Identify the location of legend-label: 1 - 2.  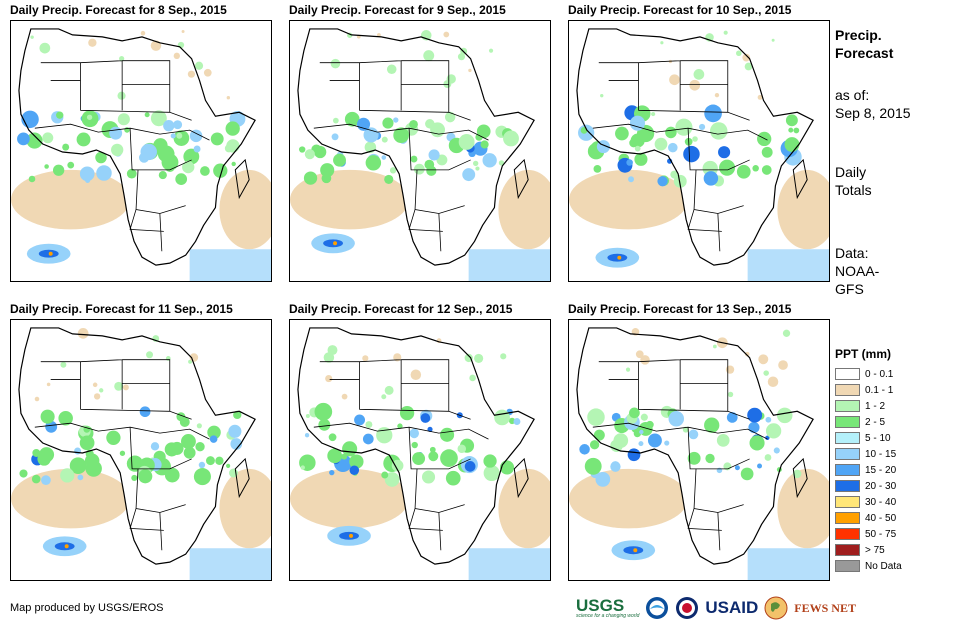
(875, 406).